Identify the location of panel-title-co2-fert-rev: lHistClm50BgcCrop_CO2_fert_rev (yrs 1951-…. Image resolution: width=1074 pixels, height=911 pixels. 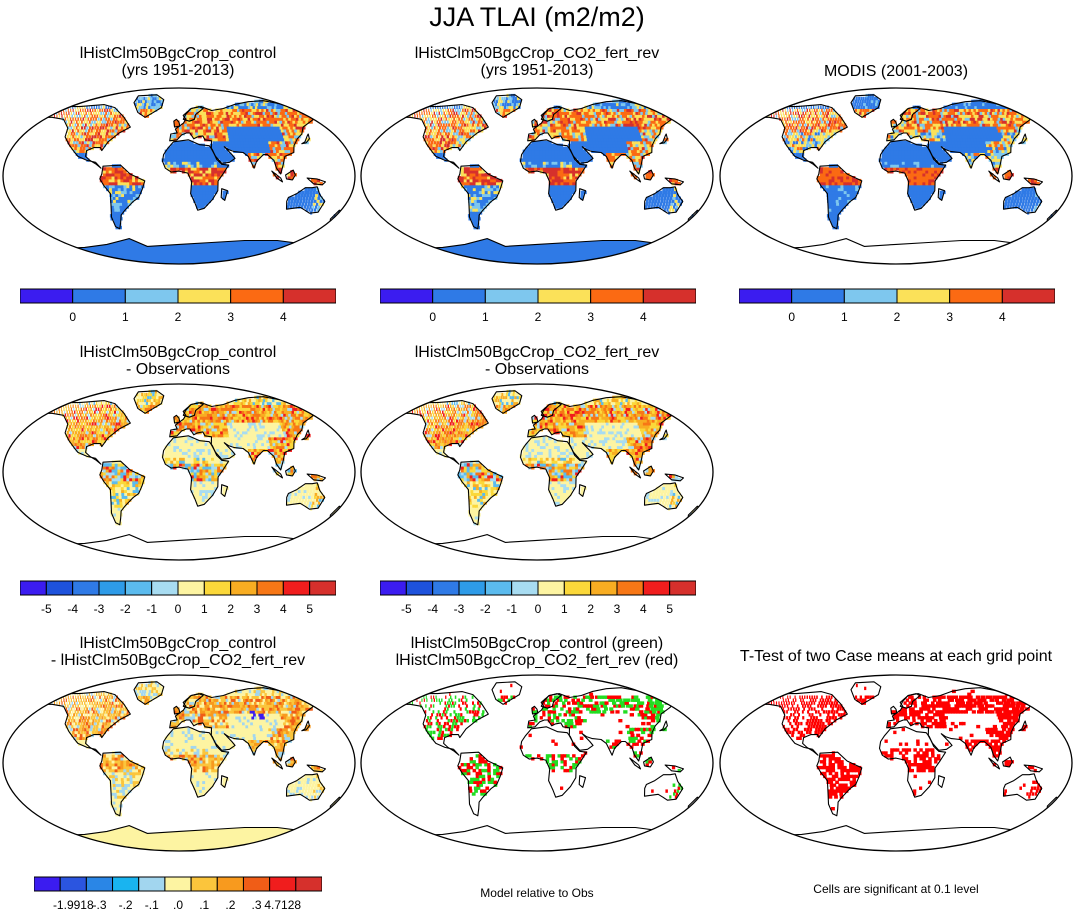
(537, 62).